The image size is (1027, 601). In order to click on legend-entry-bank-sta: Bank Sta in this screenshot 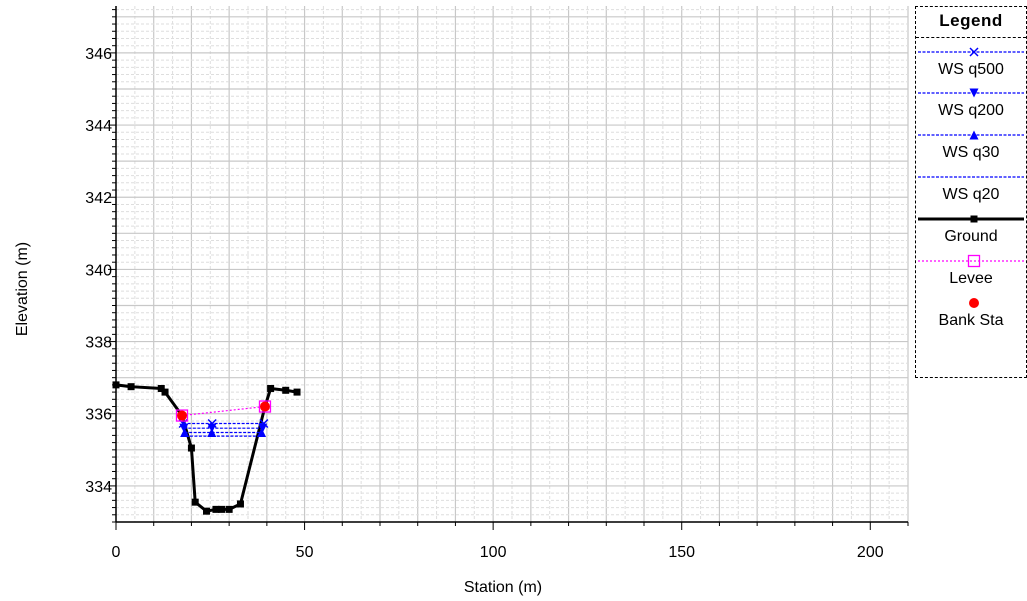, I will do `click(971, 314)`.